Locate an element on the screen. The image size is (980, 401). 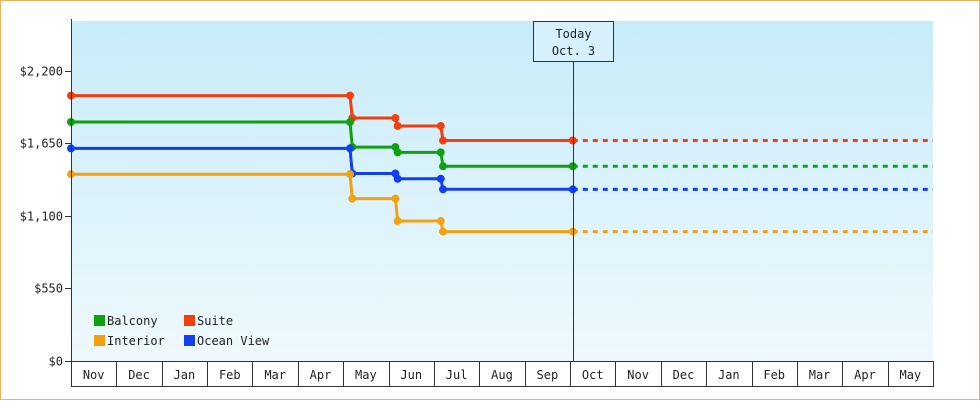
x-tick-label: Aug is located at coordinates (502, 375).